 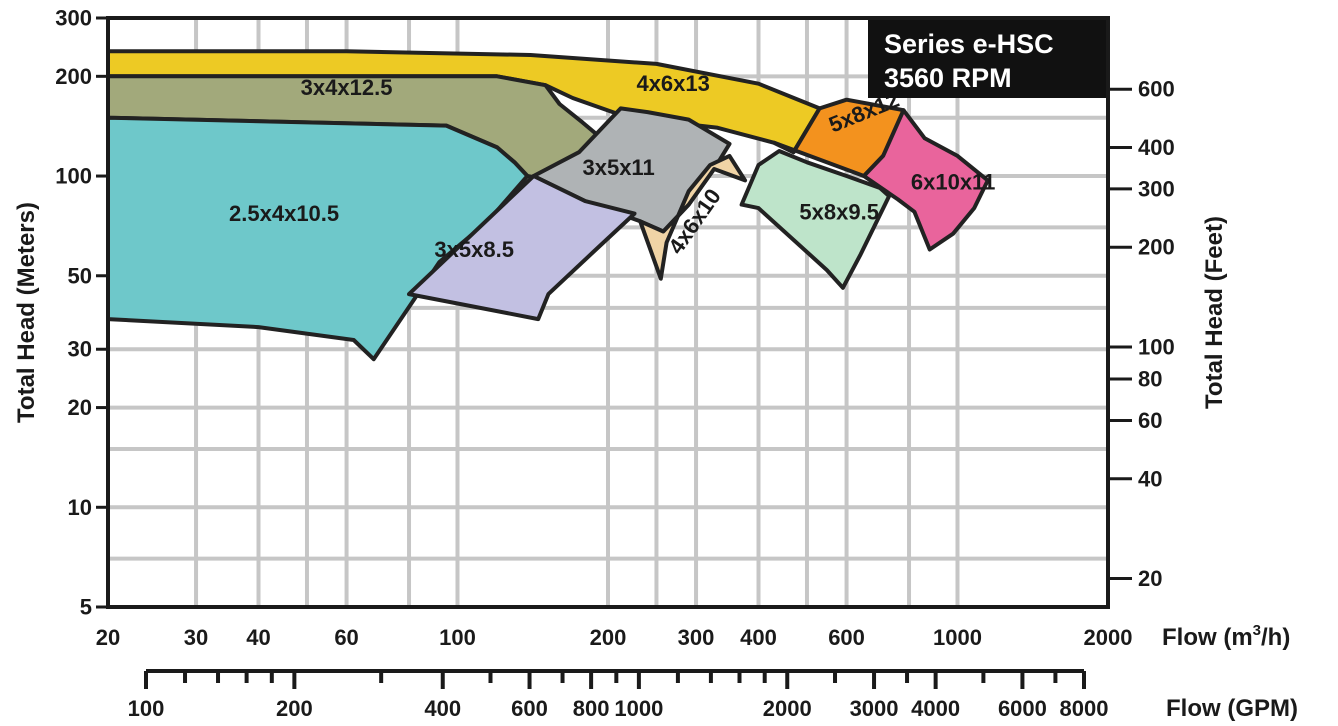 What do you see at coordinates (935, 708) in the screenshot?
I see `gpm-tick-label: 4000` at bounding box center [935, 708].